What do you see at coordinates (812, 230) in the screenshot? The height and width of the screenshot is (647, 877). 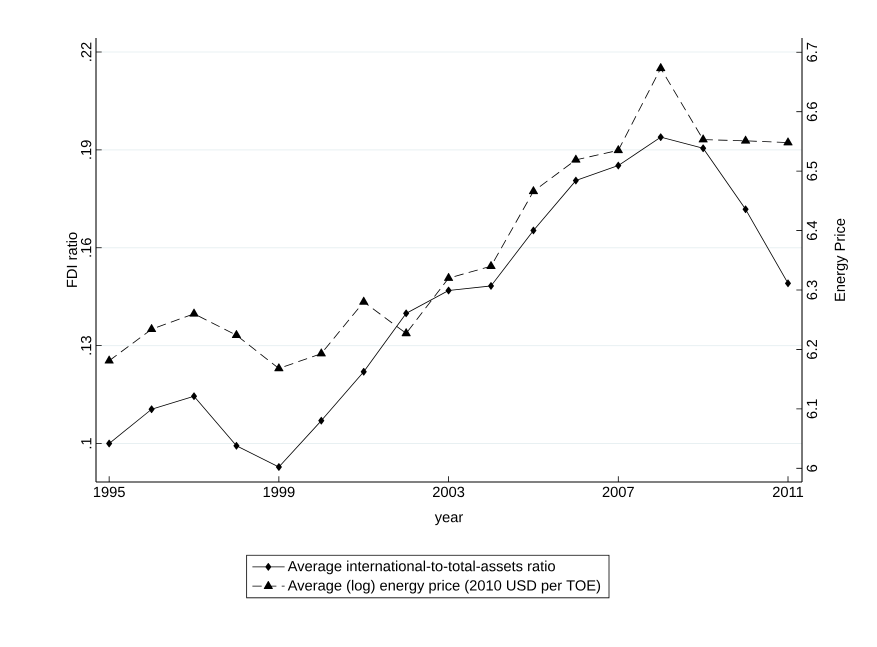 I see `y2-tick-label: 6.4` at bounding box center [812, 230].